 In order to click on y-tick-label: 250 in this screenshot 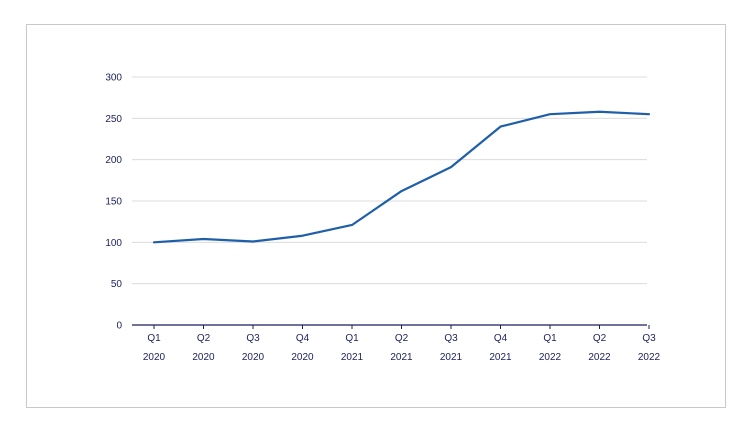, I will do `click(113, 119)`.